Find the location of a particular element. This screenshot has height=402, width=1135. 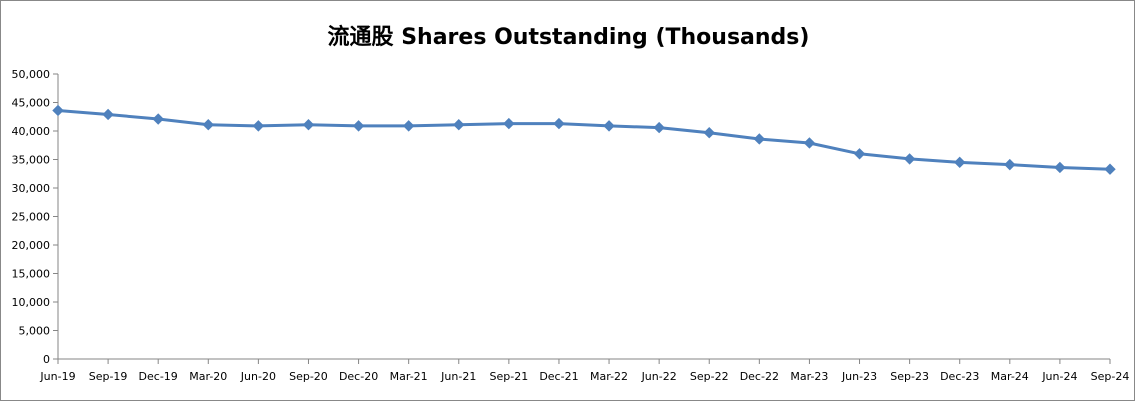

x-tick-label: Mar-21 is located at coordinates (409, 376).